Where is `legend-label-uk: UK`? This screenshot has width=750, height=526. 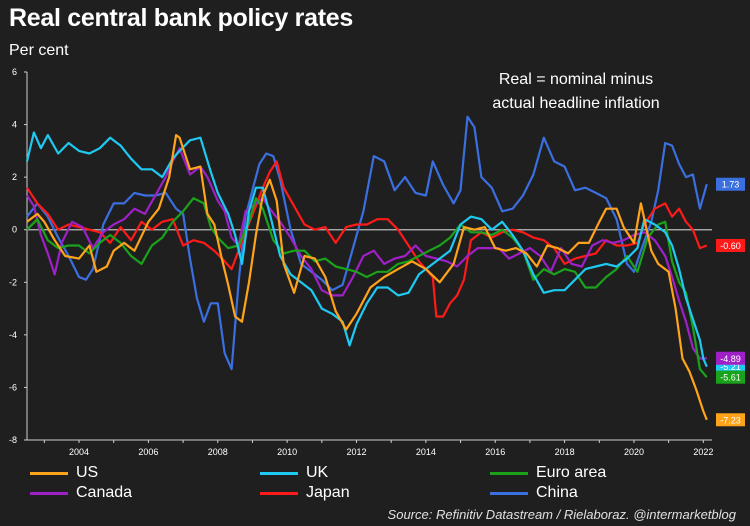 legend-label-uk: UK is located at coordinates (317, 472).